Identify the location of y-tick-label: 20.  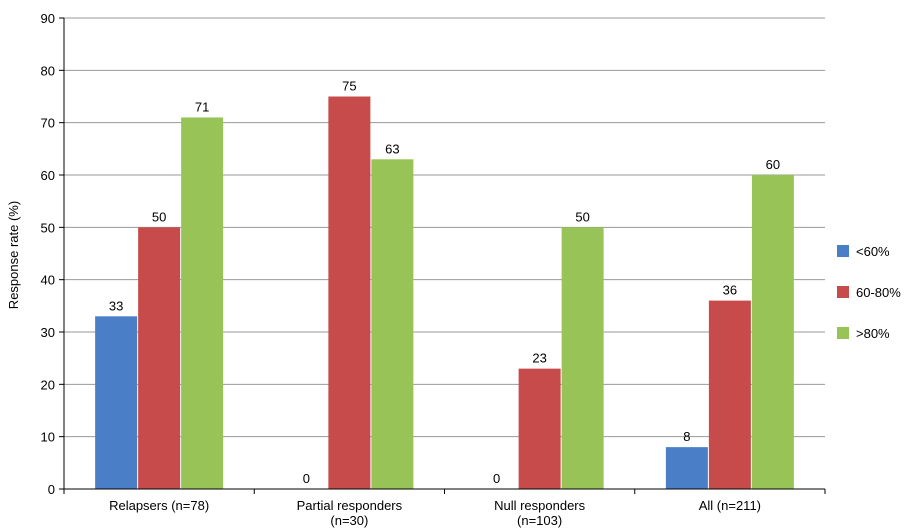
(48, 384).